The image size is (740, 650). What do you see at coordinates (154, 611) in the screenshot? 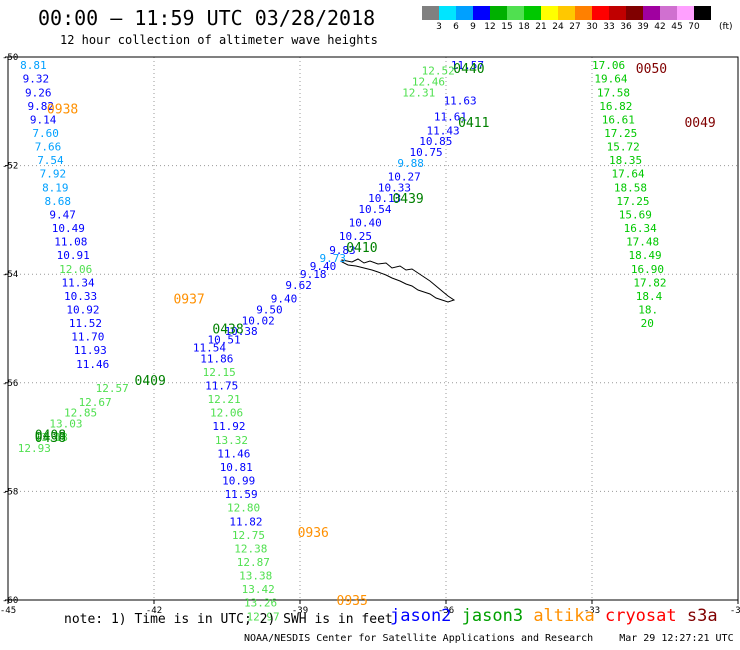
I see `lon-tick-label: -42` at bounding box center [154, 611].